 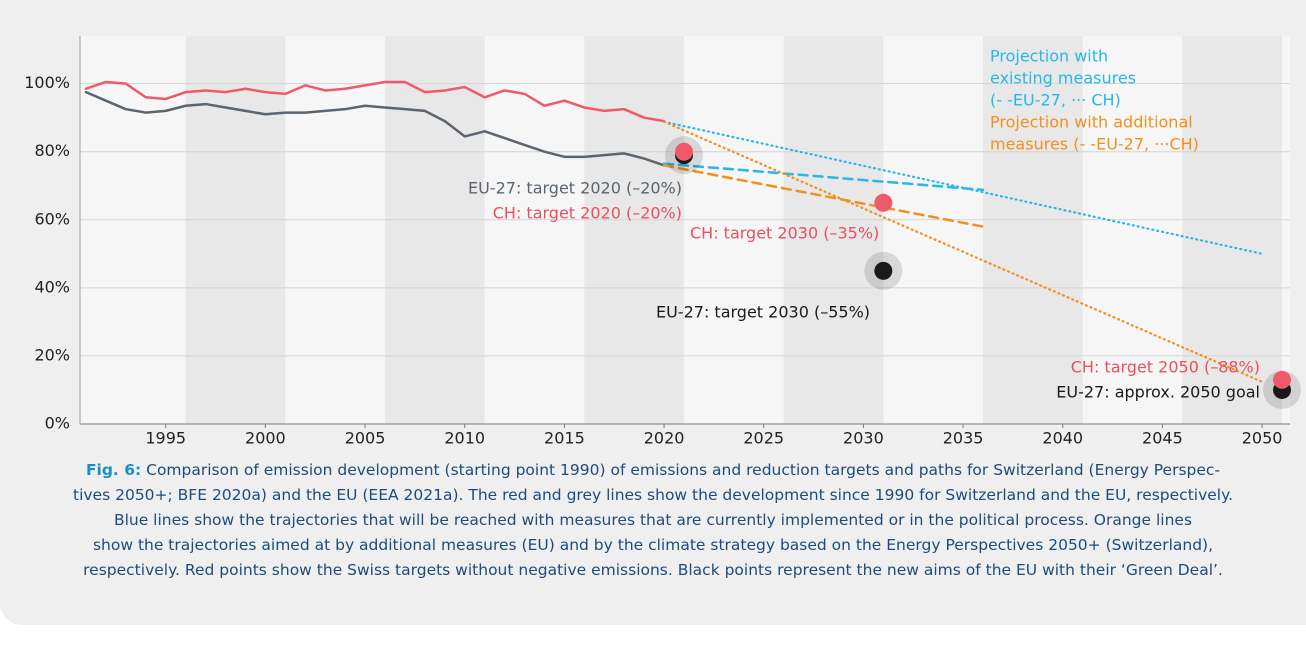 I want to click on annotation: EU-27: target 2030 (–55%), so click(x=763, y=312).